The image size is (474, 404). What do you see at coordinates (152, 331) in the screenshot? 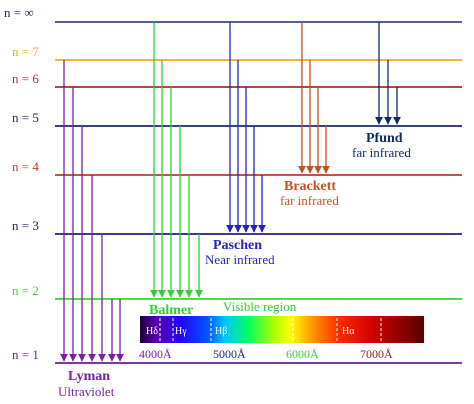
I see `spectrum-line-label-hdelta: Hδ` at bounding box center [152, 331].